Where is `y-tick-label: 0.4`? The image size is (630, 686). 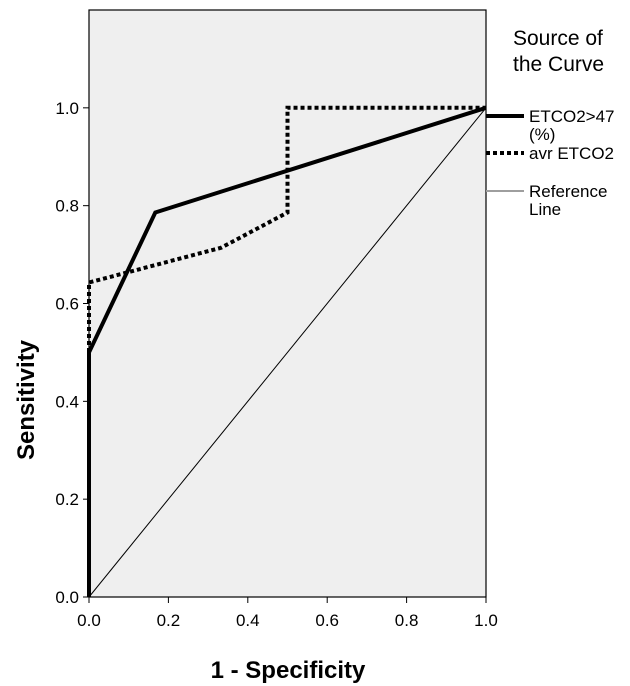 y-tick-label: 0.4 is located at coordinates (67, 401).